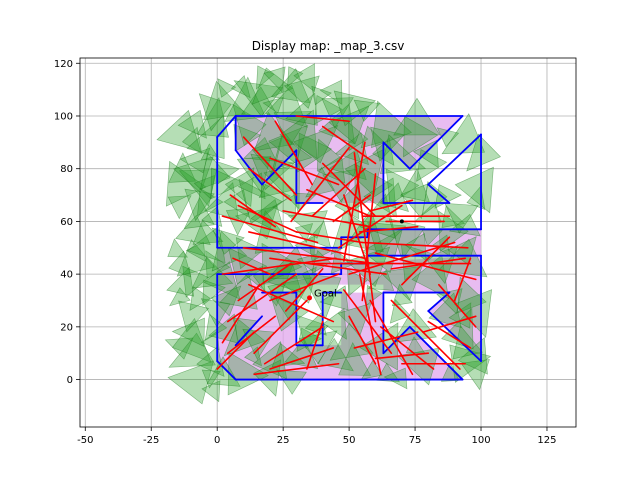 The image size is (640, 480). I want to click on y-tick-label: 20, so click(66, 327).